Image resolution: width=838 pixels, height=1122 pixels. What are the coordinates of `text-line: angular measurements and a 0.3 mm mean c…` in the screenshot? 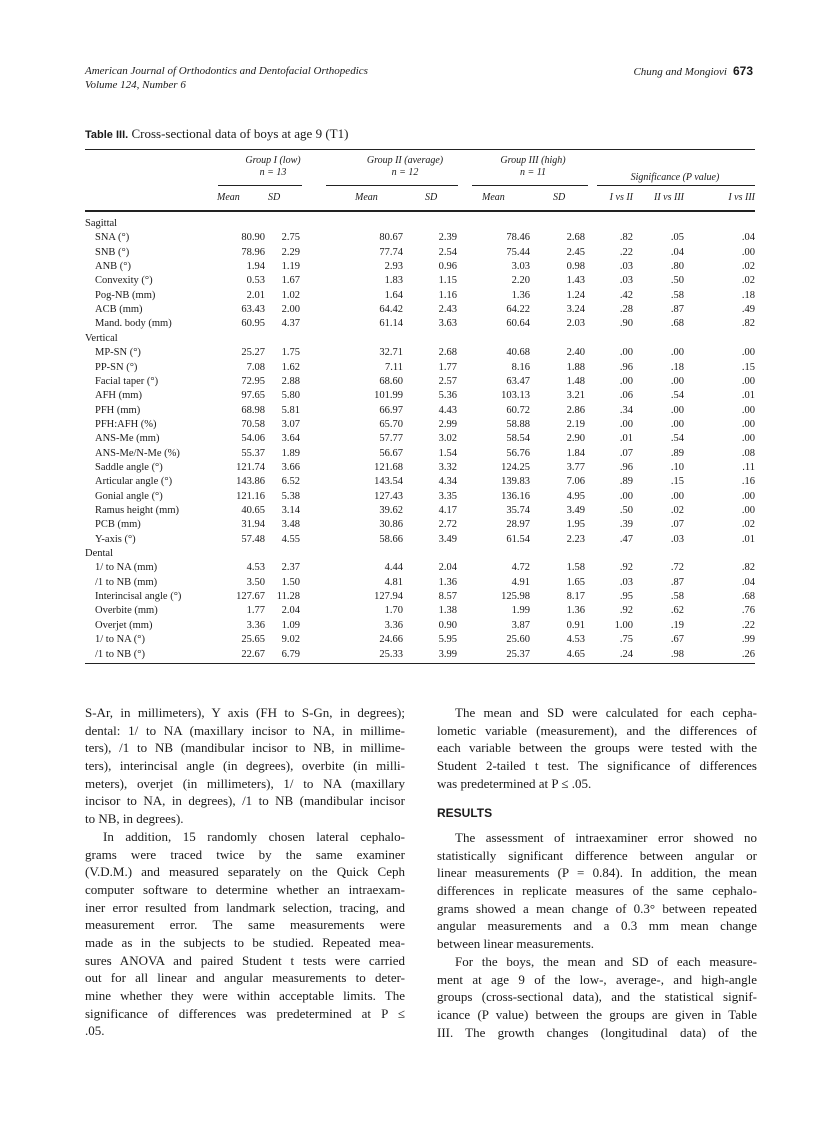 It's located at (597, 926).